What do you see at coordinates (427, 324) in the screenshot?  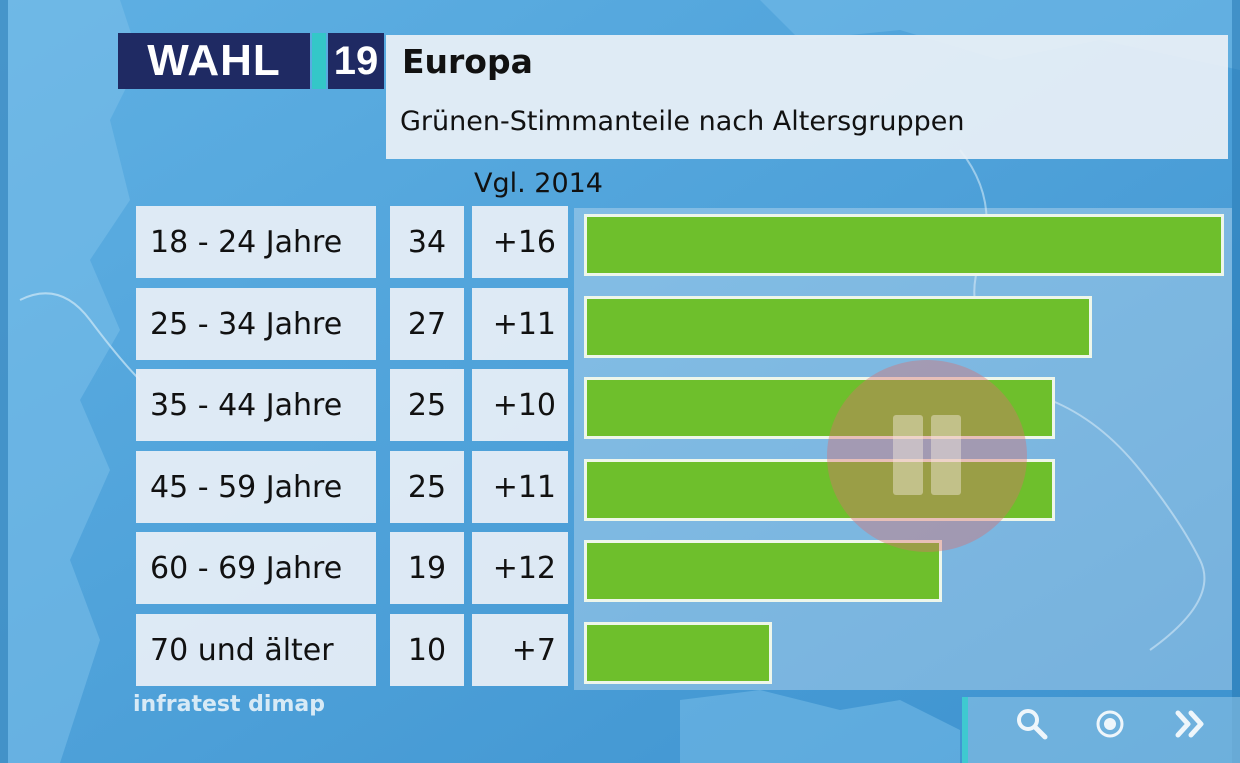 I see `value-label: 27` at bounding box center [427, 324].